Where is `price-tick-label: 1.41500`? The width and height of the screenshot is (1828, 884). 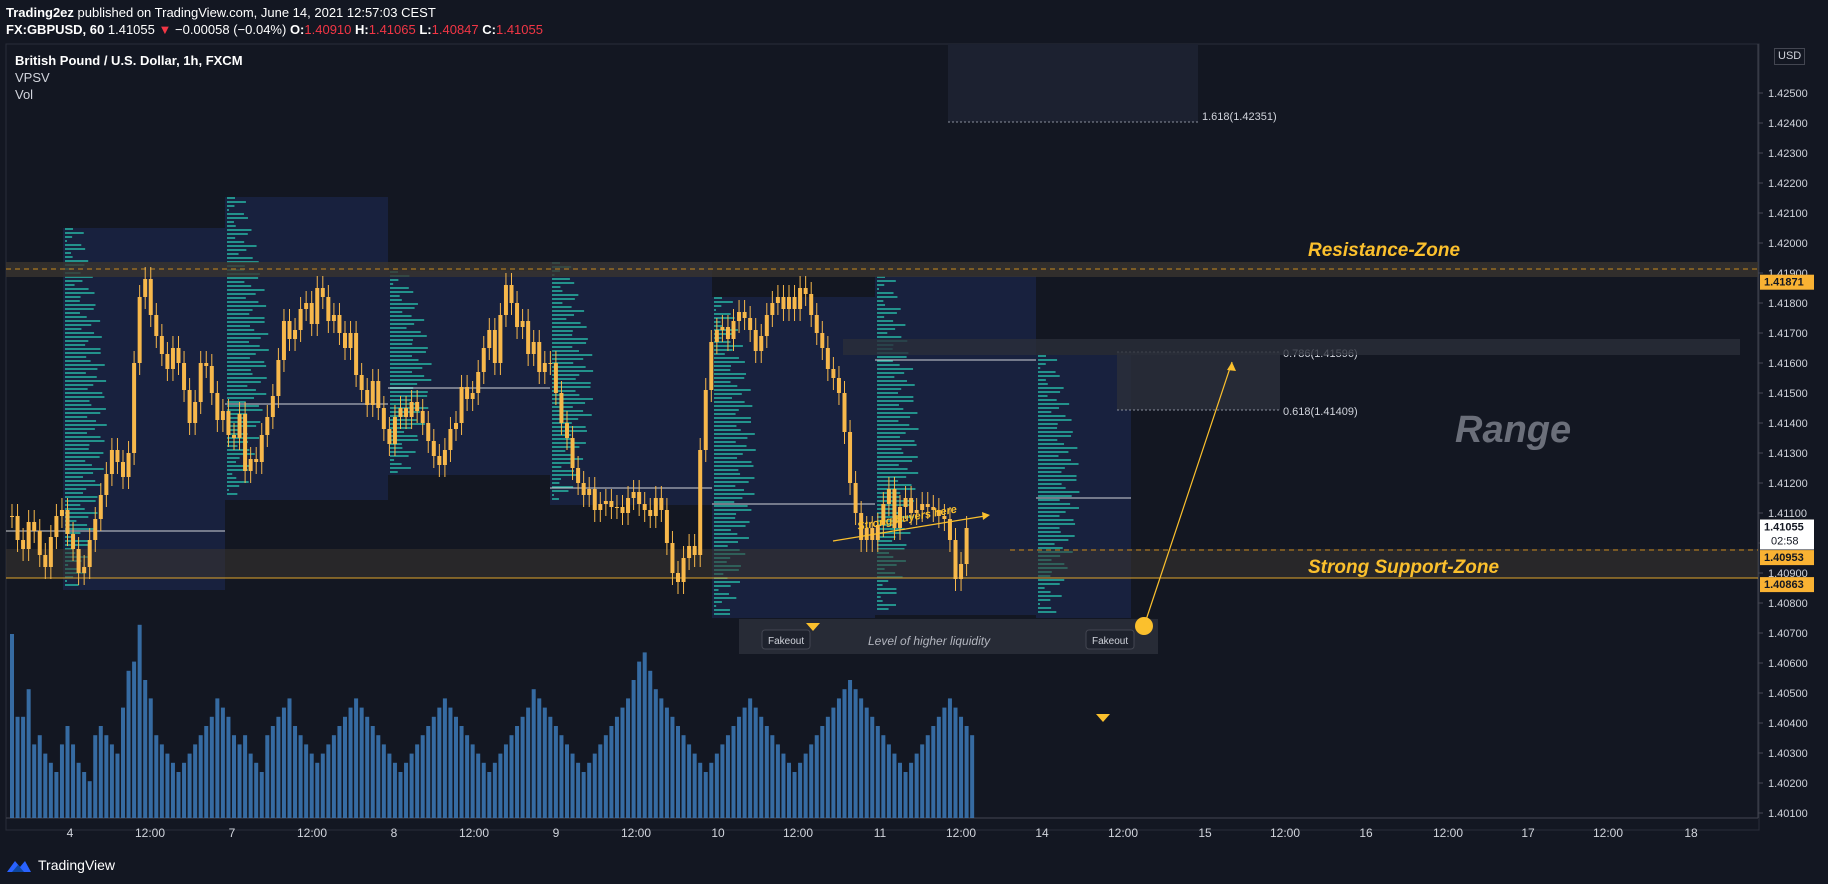
price-tick-label: 1.41500 is located at coordinates (1788, 394).